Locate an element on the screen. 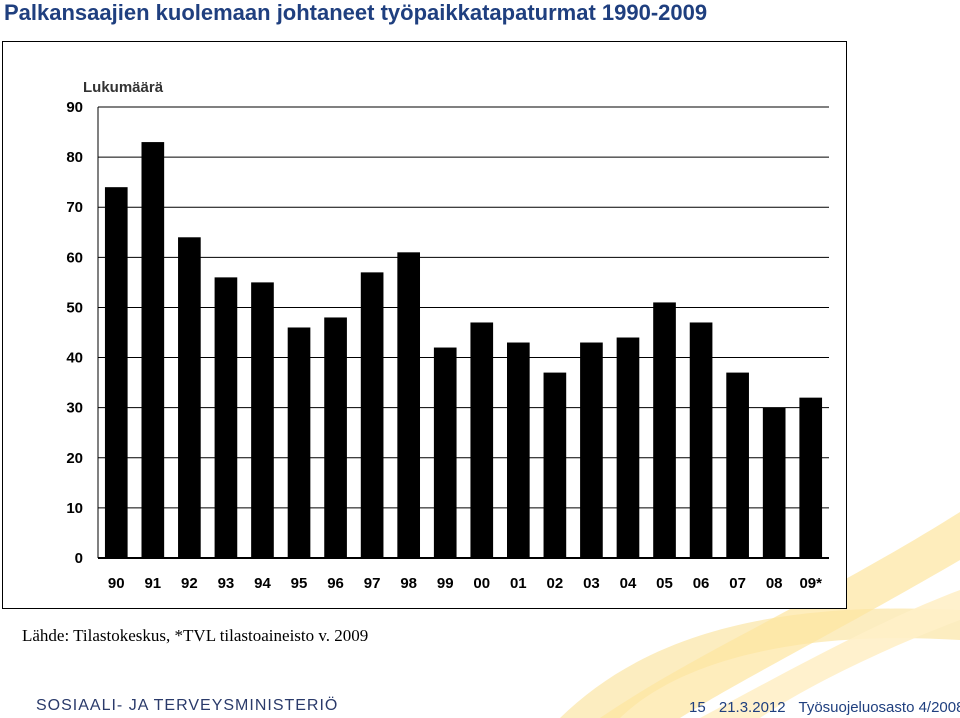 The width and height of the screenshot is (960, 718). x-tick-label: 00 is located at coordinates (481, 583).